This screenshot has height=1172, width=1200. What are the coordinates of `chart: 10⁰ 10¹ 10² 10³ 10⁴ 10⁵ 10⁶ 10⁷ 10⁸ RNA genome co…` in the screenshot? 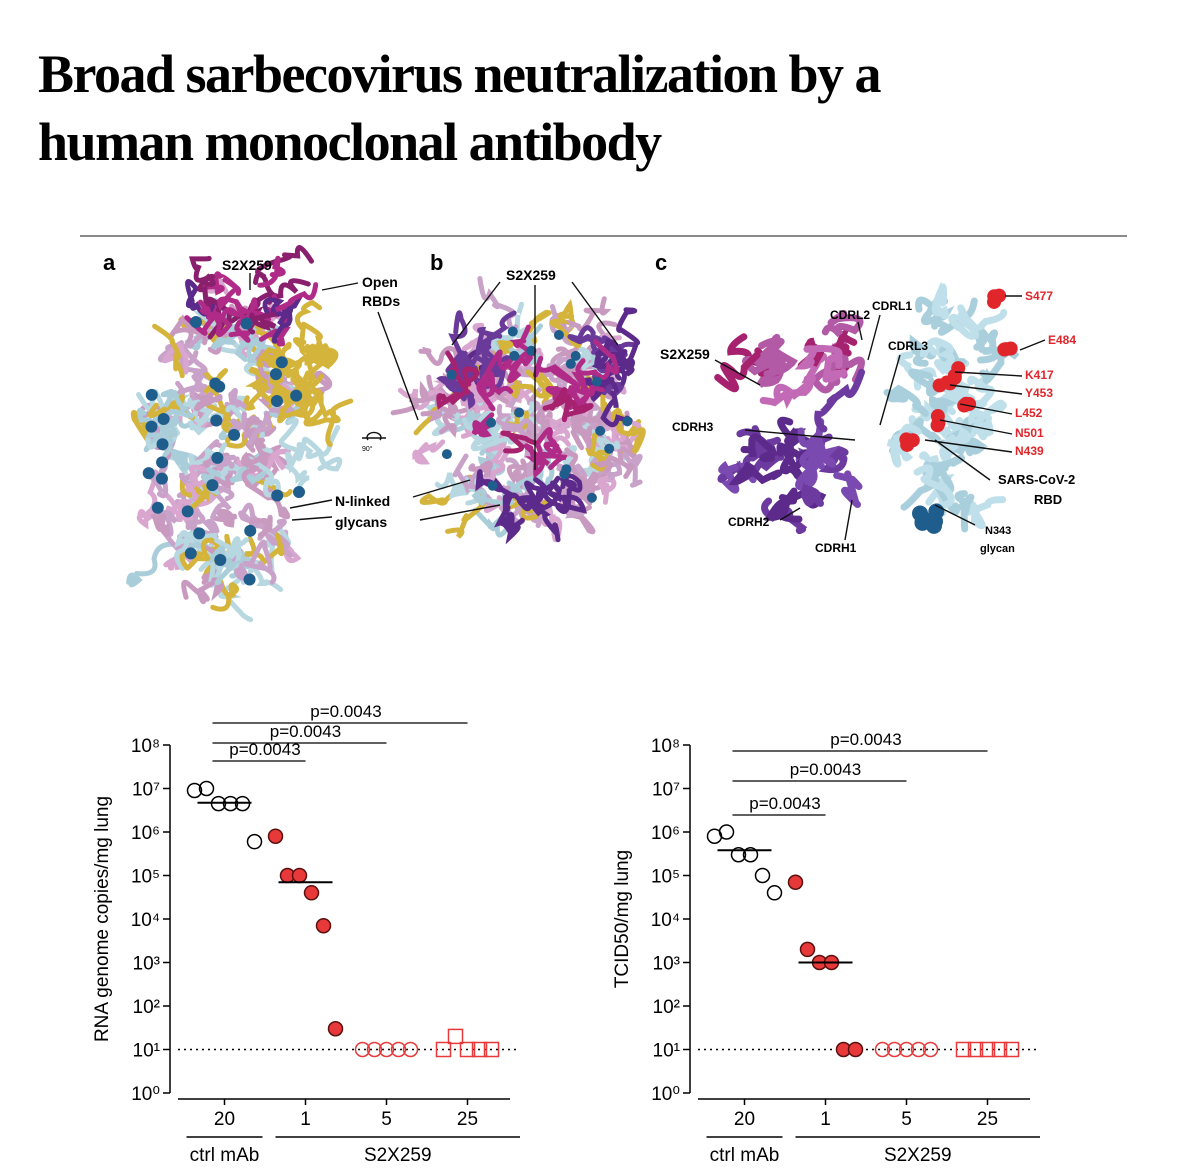 It's located at (306, 934).